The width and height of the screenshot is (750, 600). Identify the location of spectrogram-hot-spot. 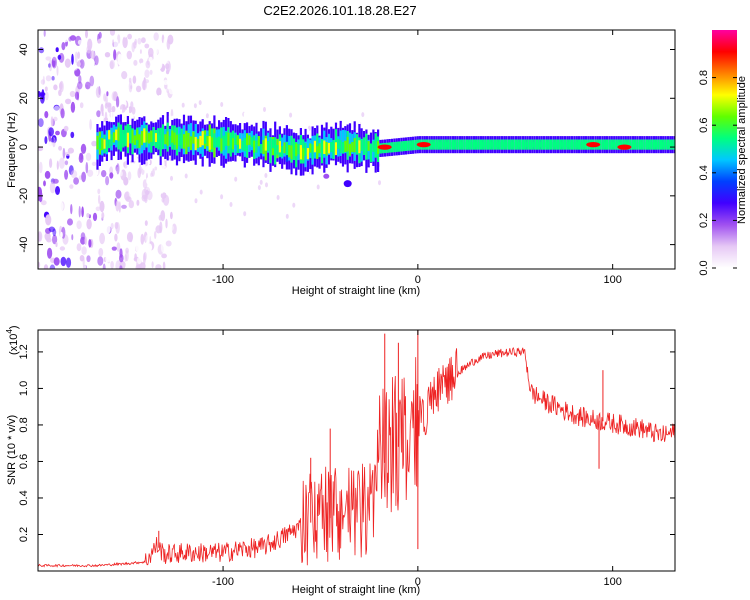
(423, 145).